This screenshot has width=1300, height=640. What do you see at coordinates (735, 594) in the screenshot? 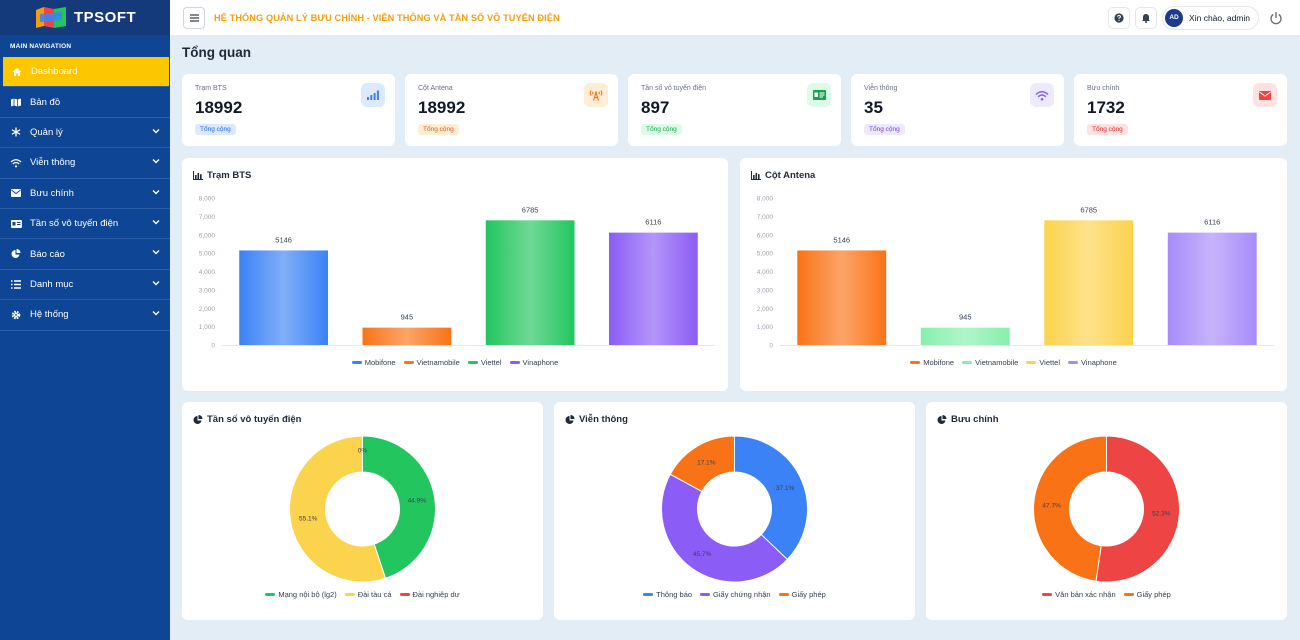
I see `legend-item: Giấy chứng nhận` at bounding box center [735, 594].